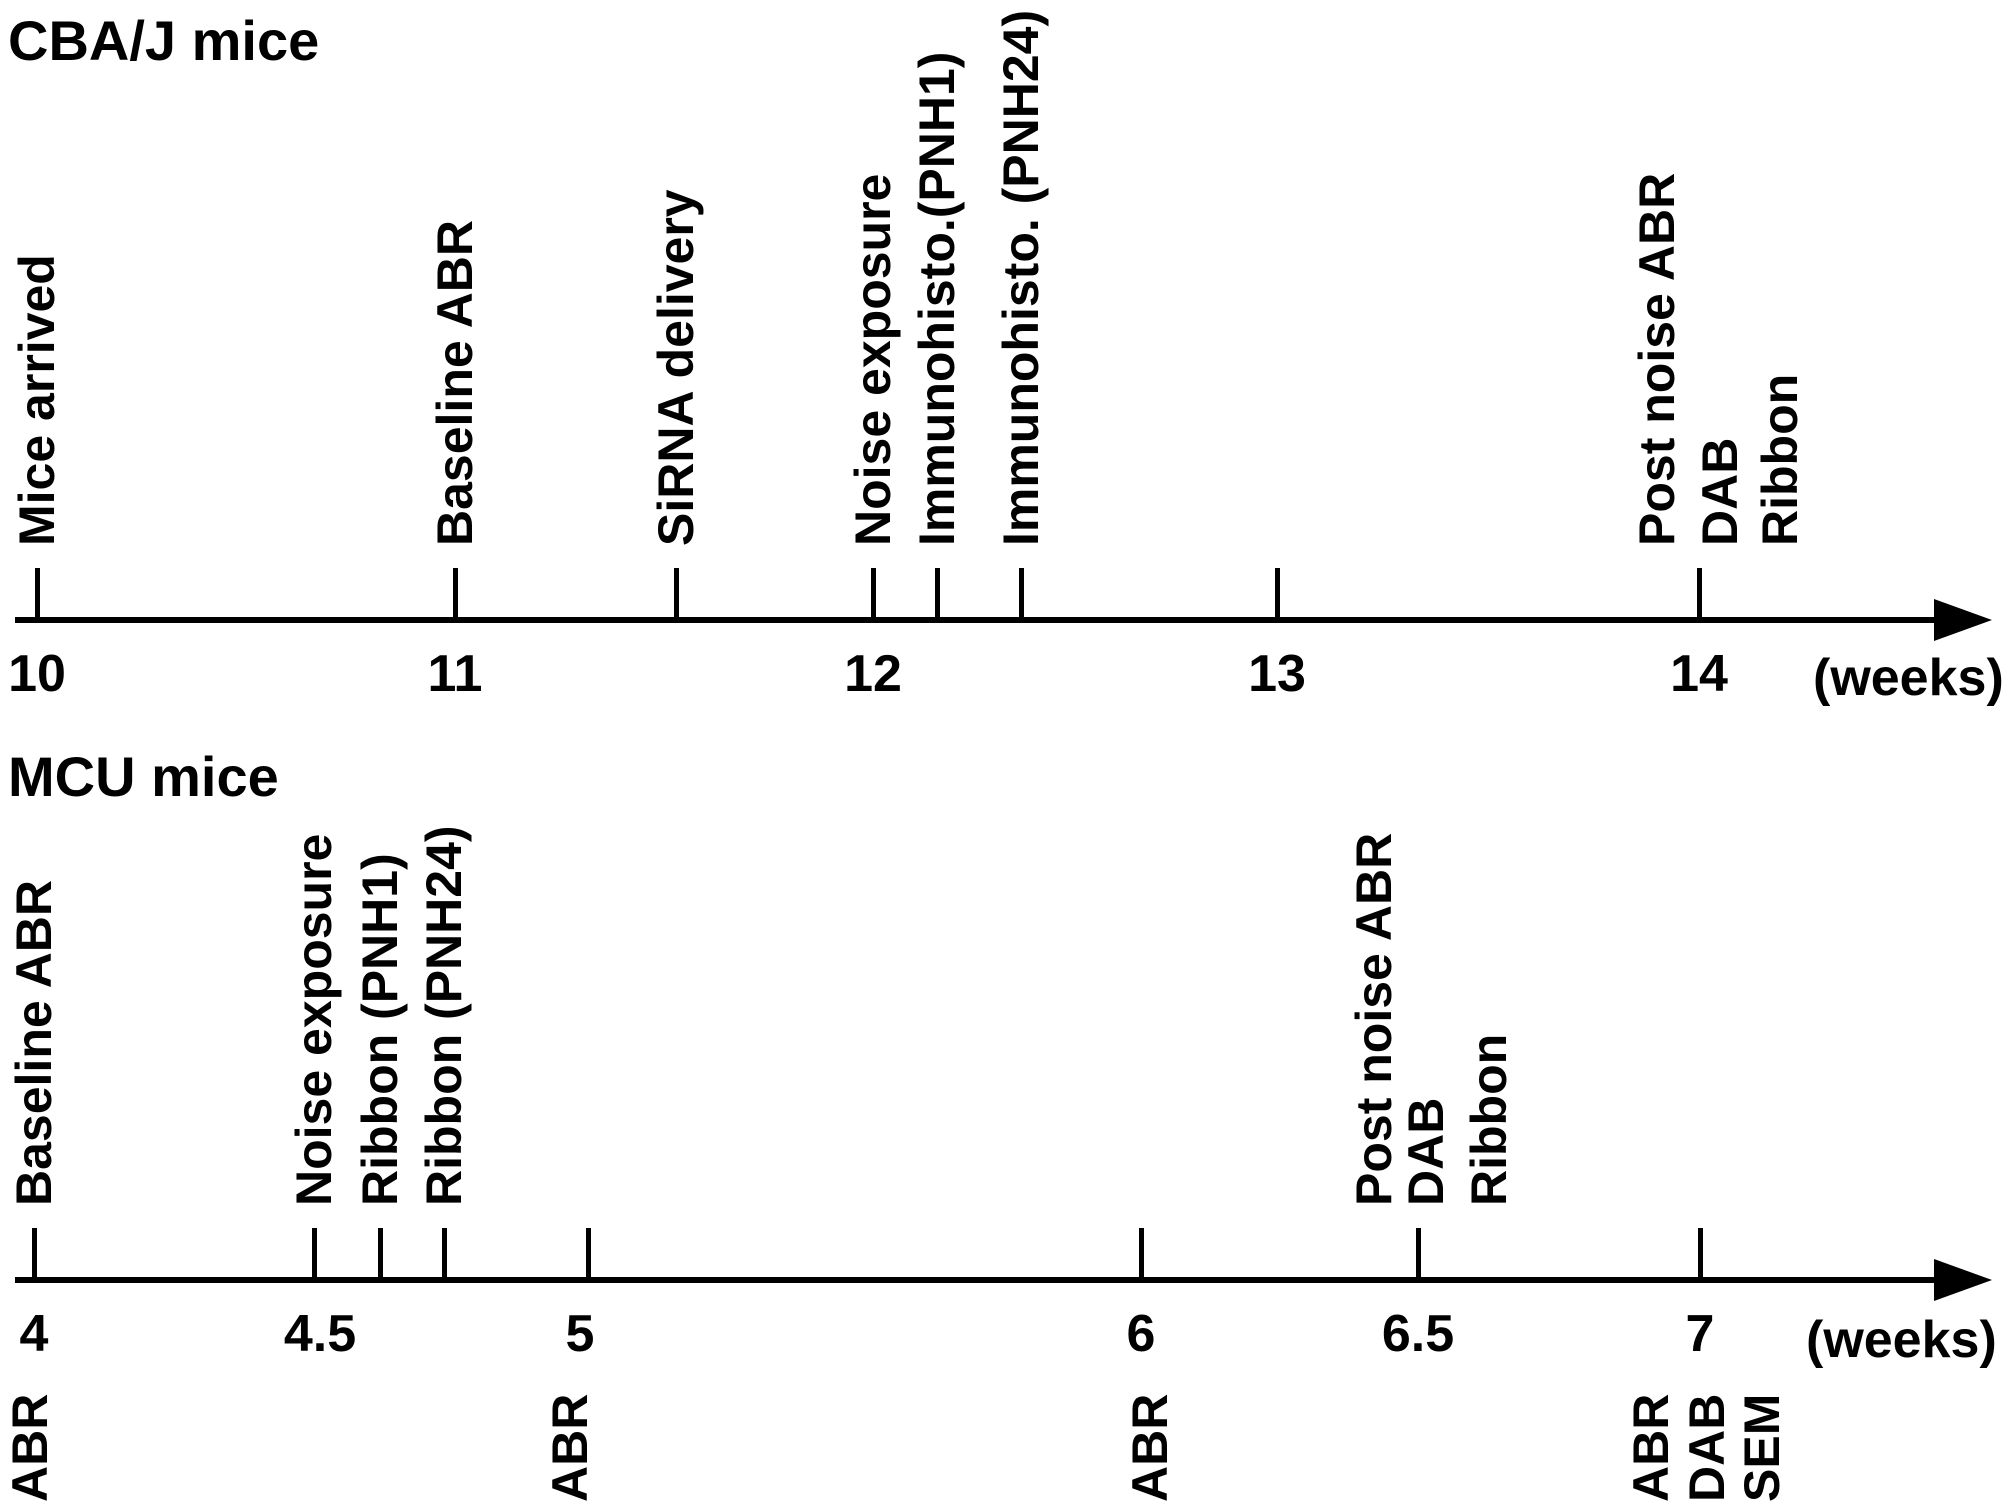 This screenshot has width=2008, height=1507. Describe the element at coordinates (34, 1334) in the screenshot. I see `week-number: 4` at that location.